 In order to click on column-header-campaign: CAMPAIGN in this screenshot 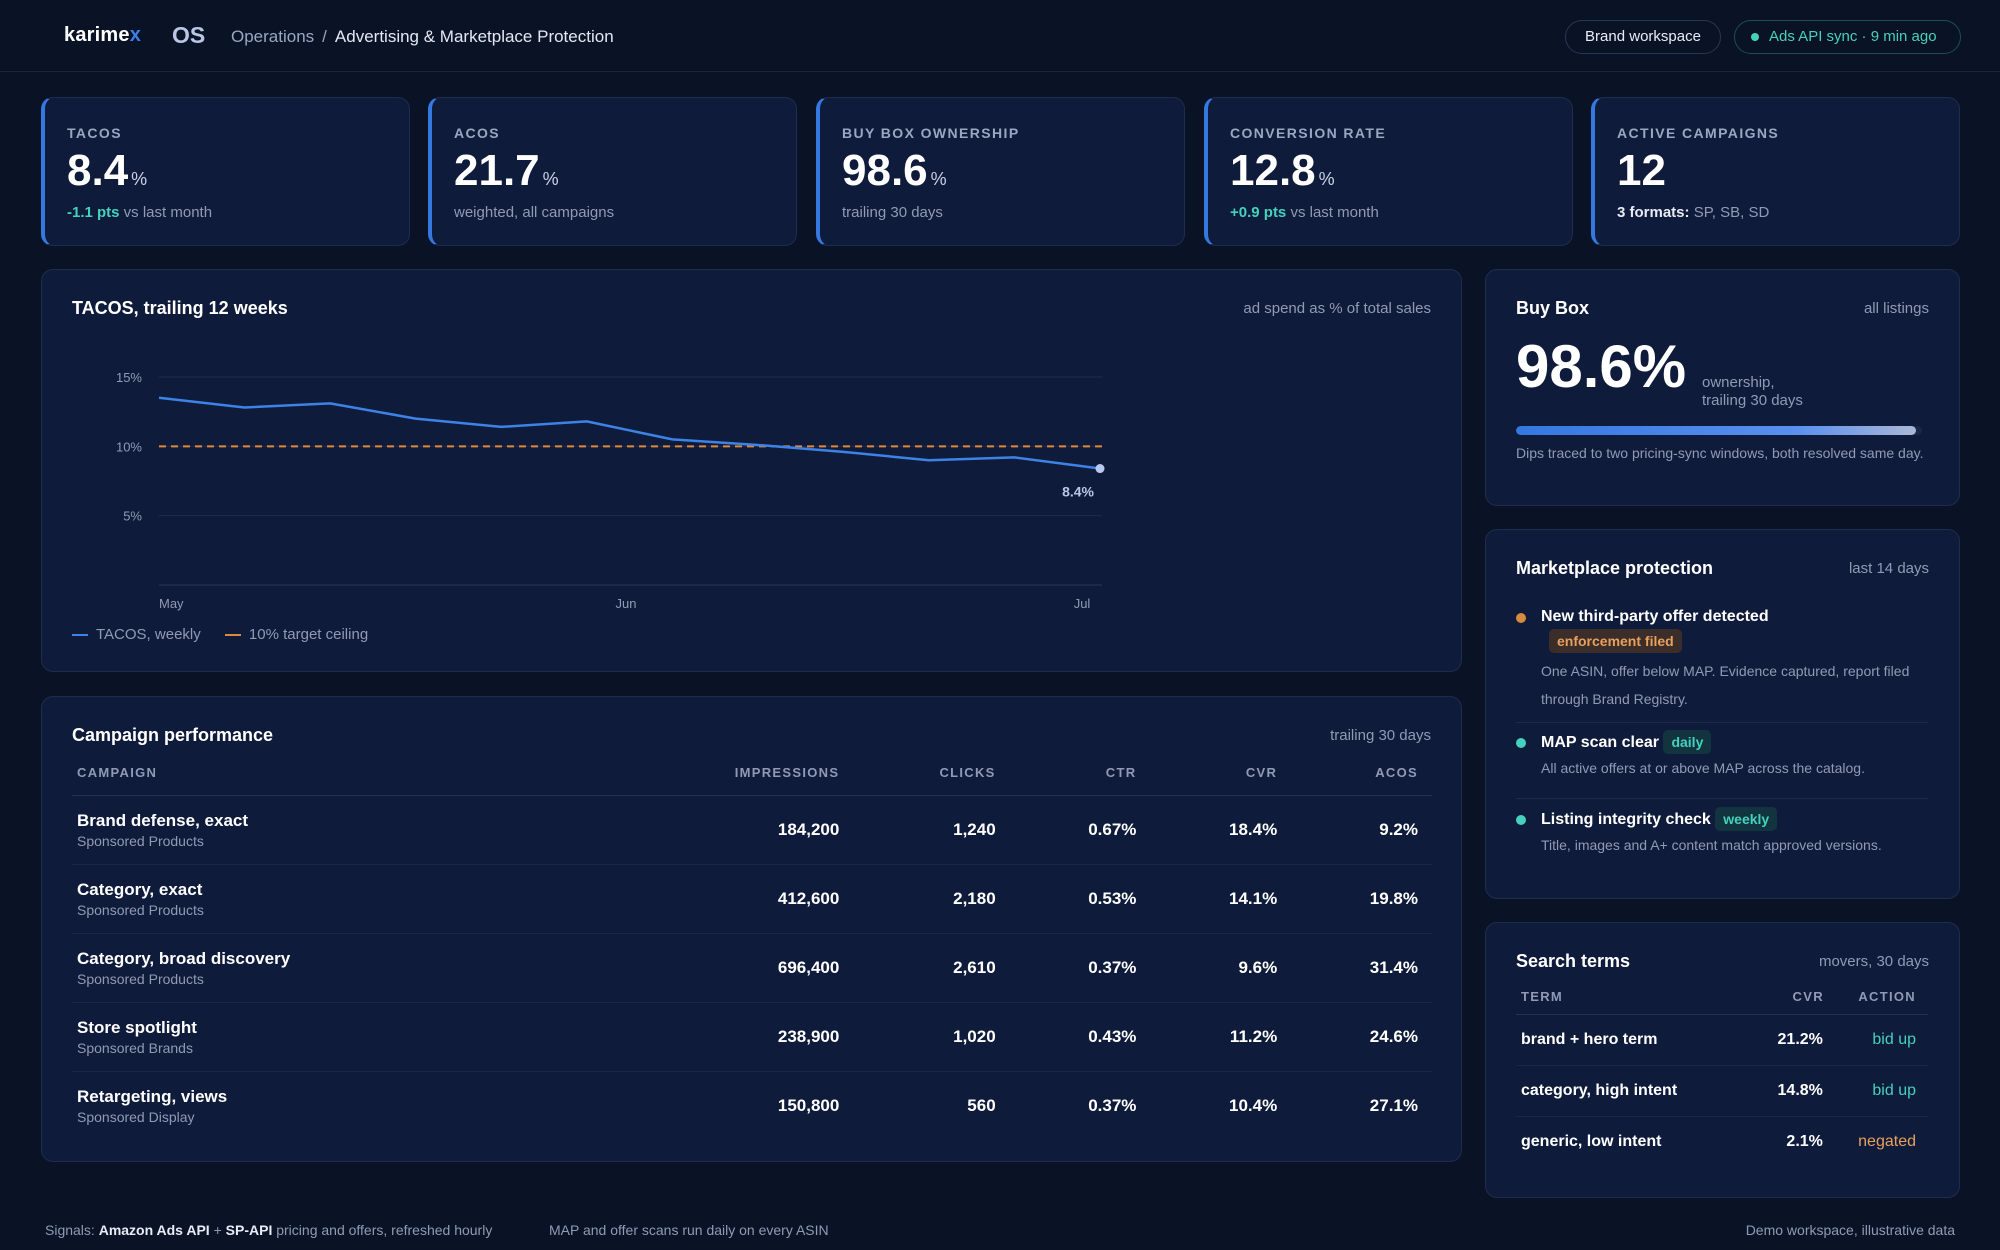, I will do `click(331, 778)`.